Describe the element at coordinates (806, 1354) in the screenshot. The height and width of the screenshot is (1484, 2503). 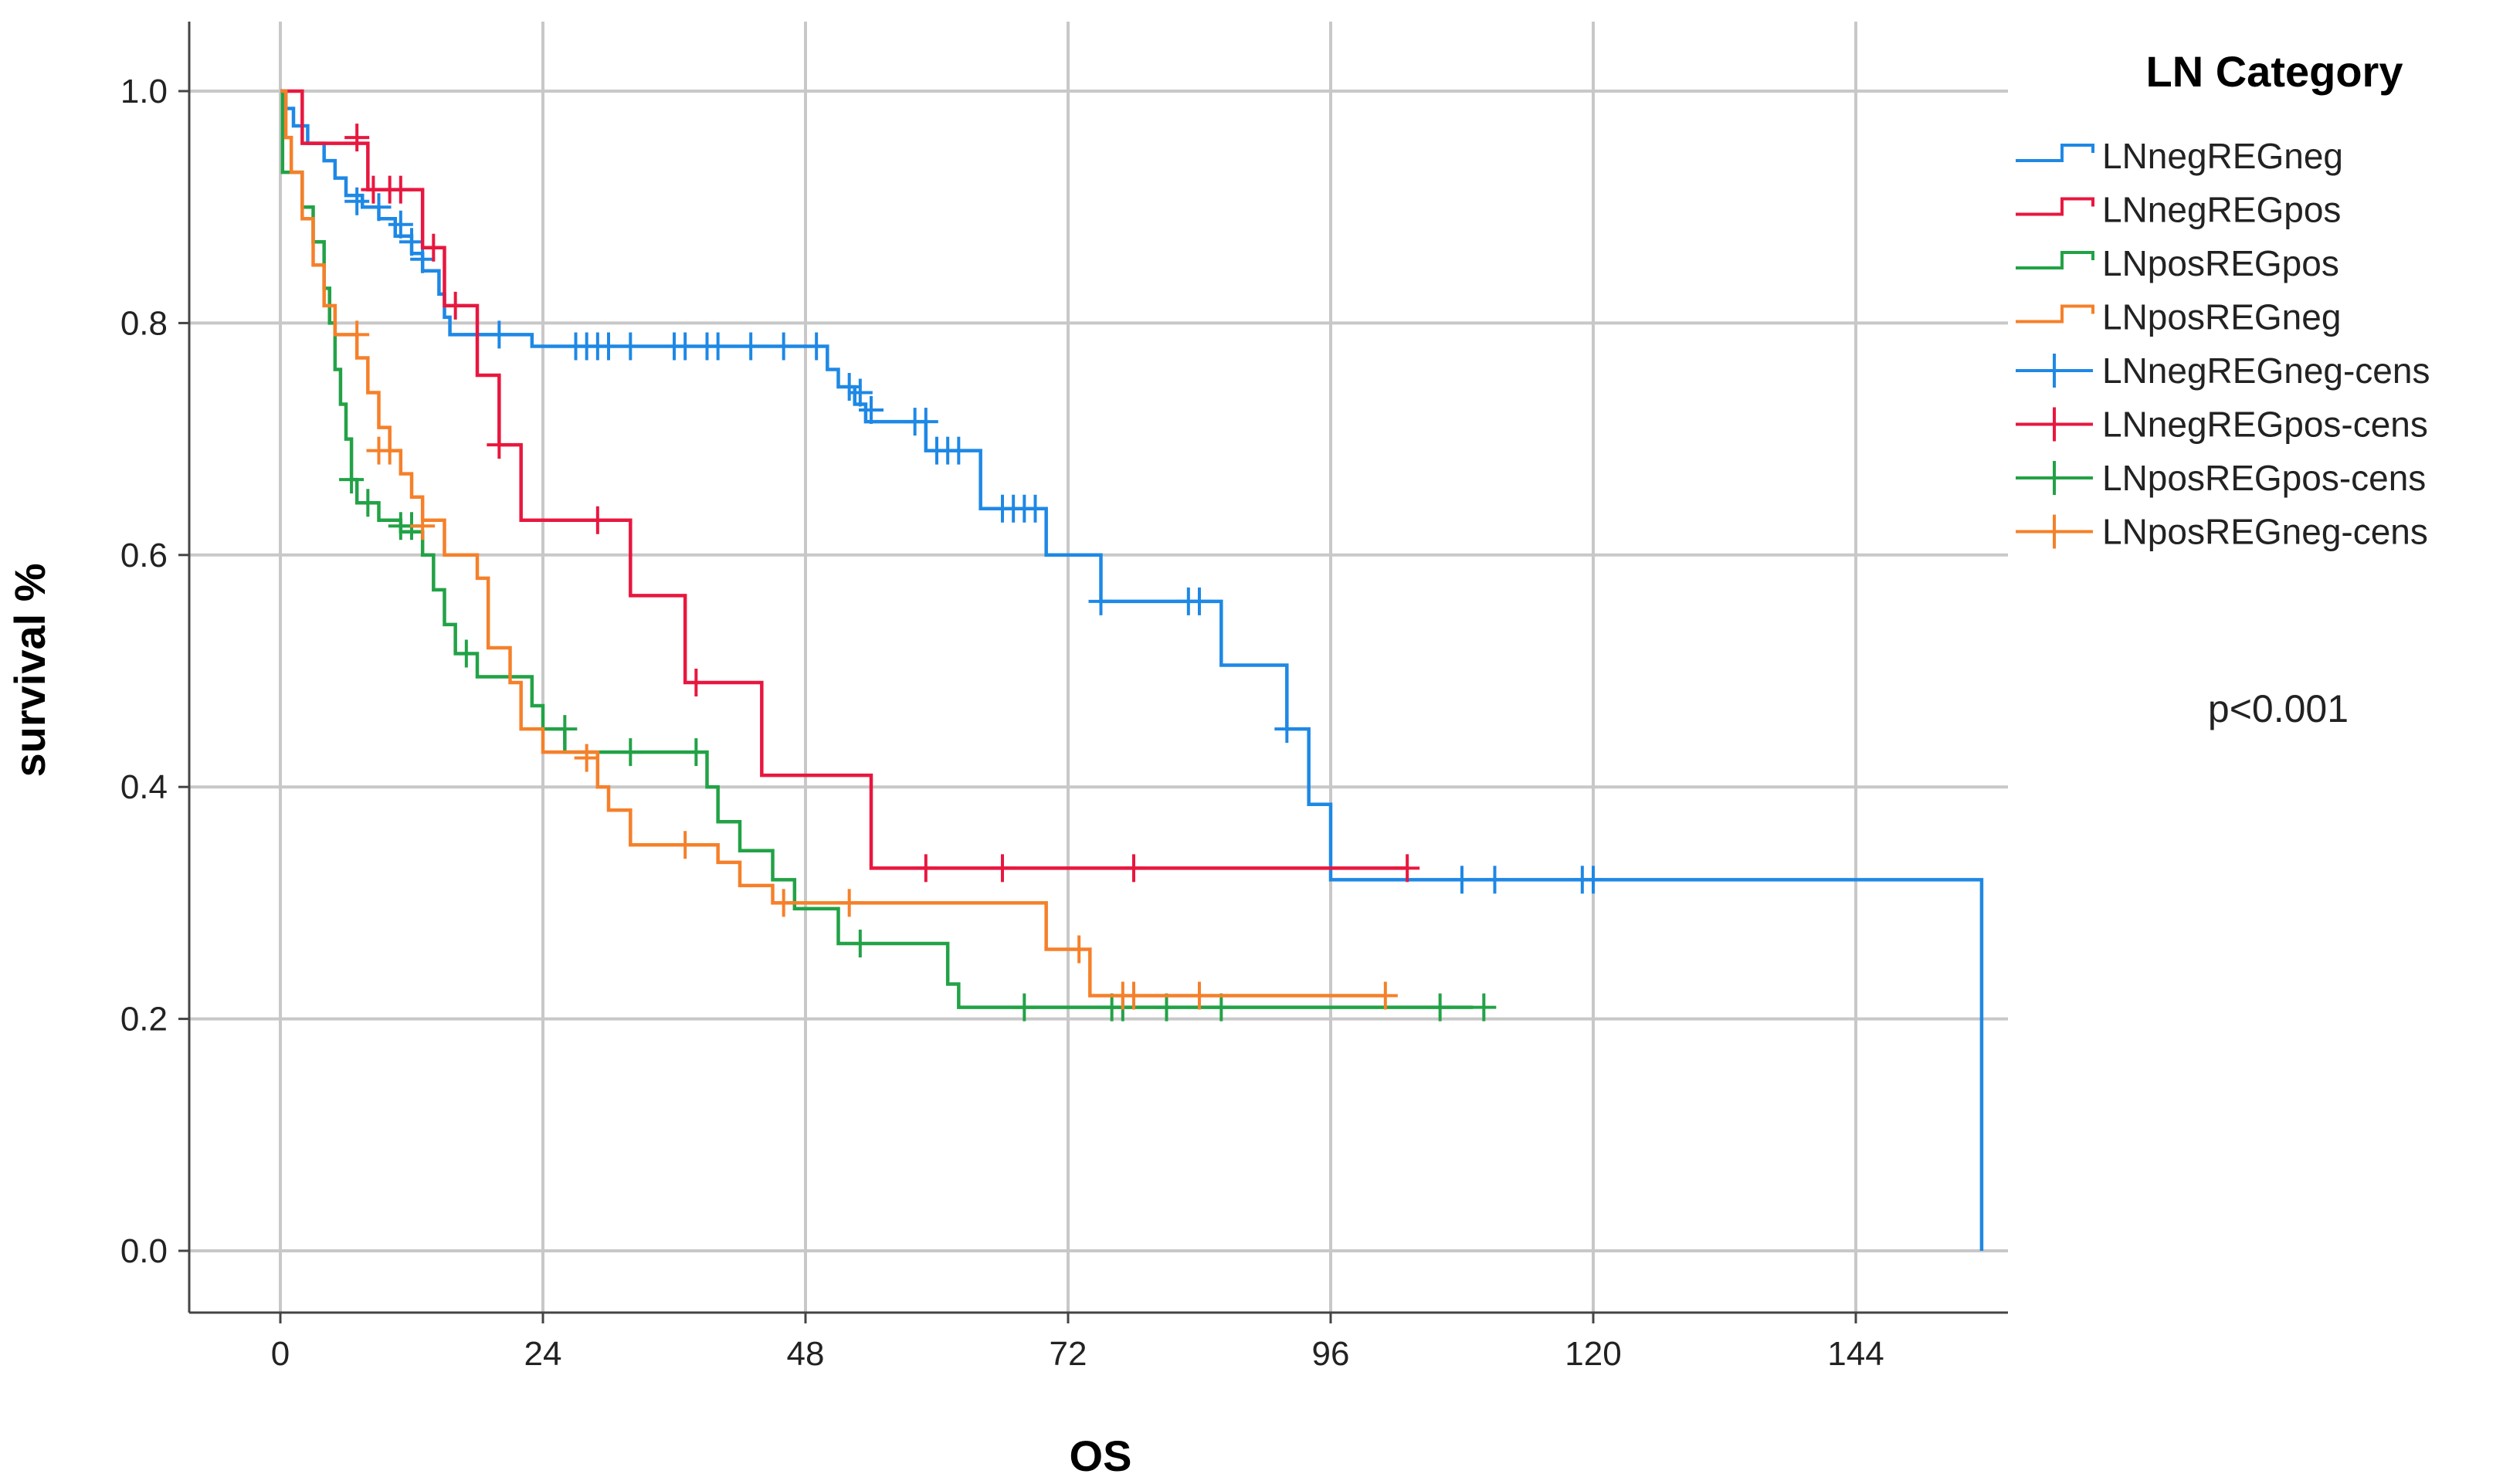
I see `x-tick-label: 48` at that location.